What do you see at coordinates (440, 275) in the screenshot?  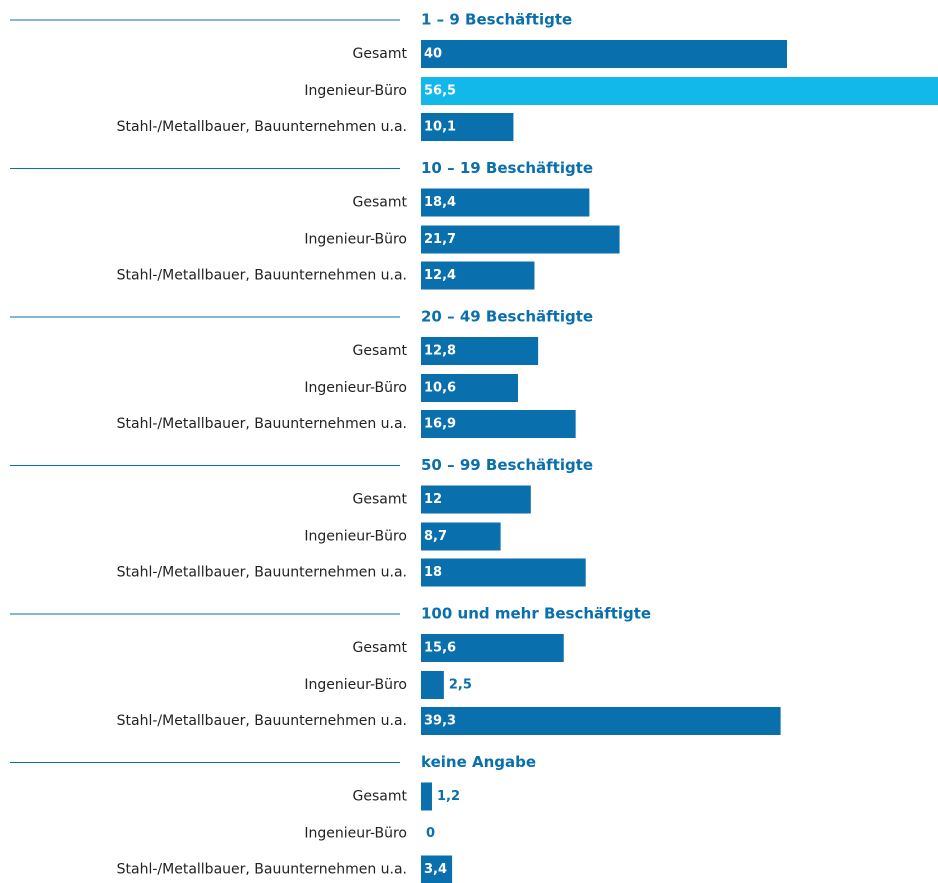 I see `value-label: 12,4` at bounding box center [440, 275].